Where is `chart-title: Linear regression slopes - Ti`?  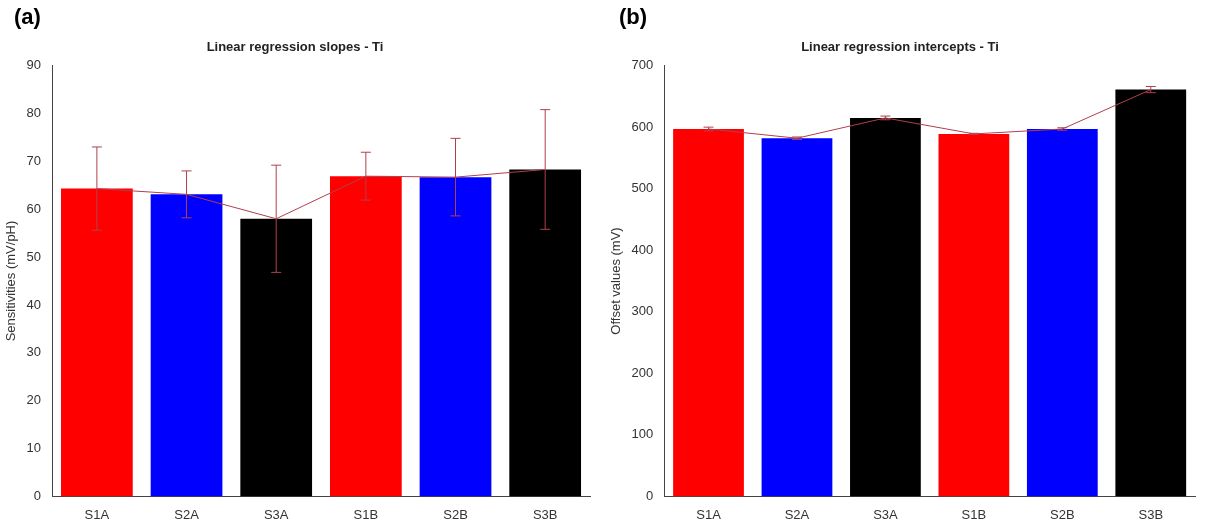
chart-title: Linear regression slopes - Ti is located at coordinates (295, 47).